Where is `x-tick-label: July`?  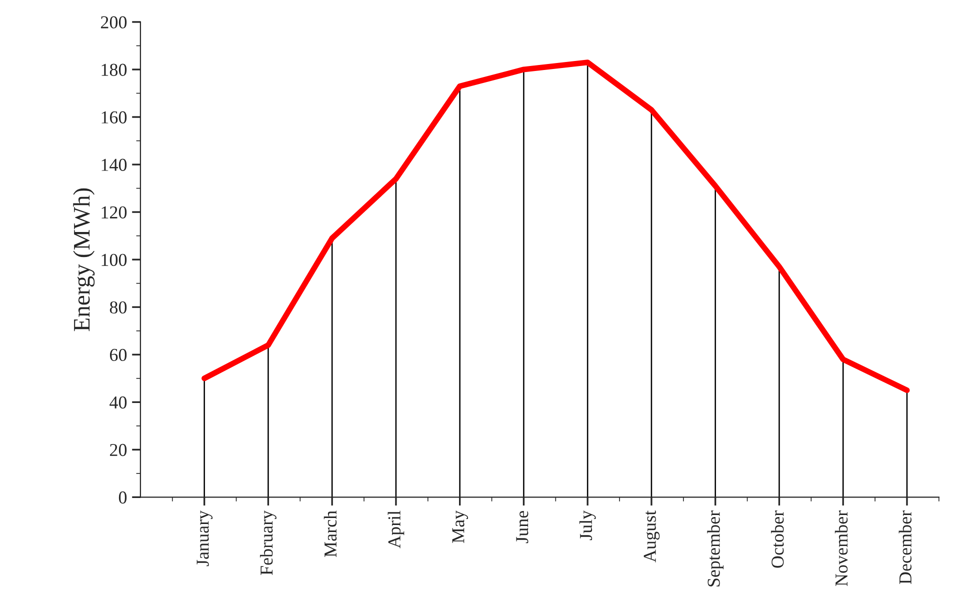
x-tick-label: July is located at coordinates (587, 525).